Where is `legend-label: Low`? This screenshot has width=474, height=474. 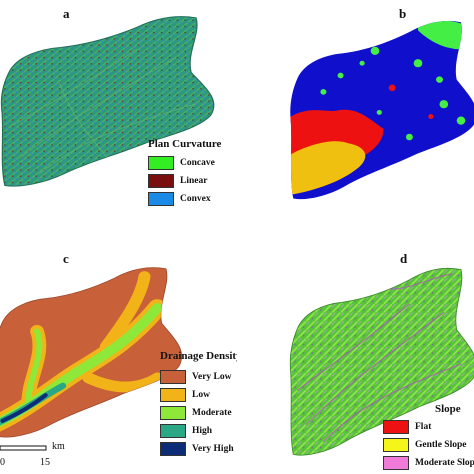 legend-label: Low is located at coordinates (201, 395).